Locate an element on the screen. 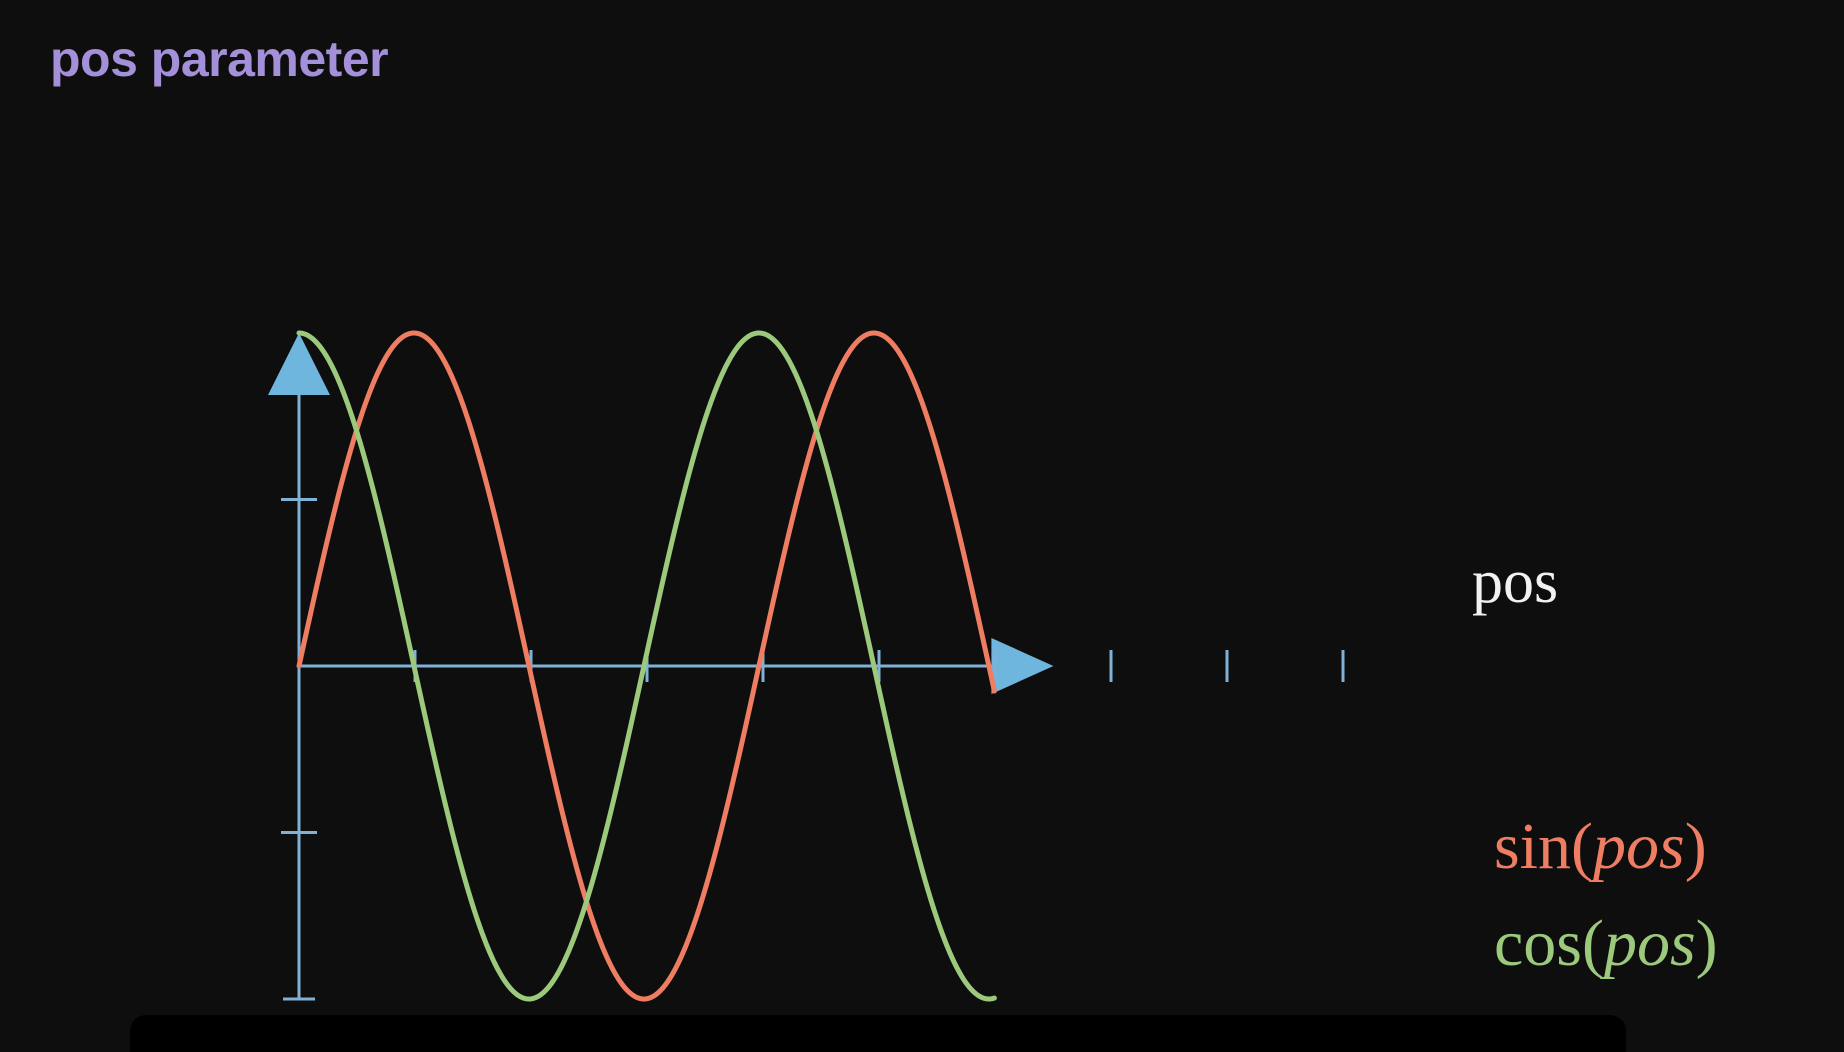  sin-legend-var: pos is located at coordinates (1637, 846).